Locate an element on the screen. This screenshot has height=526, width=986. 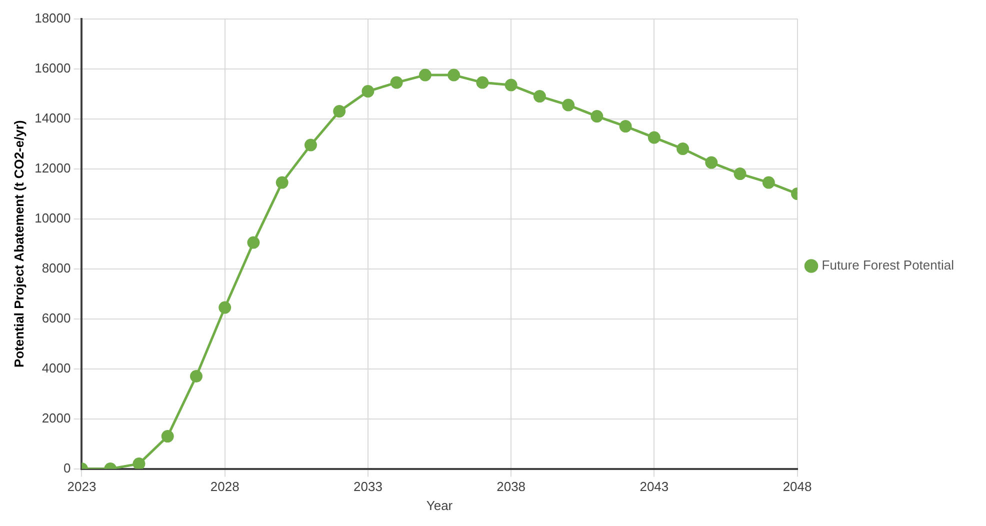
x-axis-title: Year is located at coordinates (440, 505).